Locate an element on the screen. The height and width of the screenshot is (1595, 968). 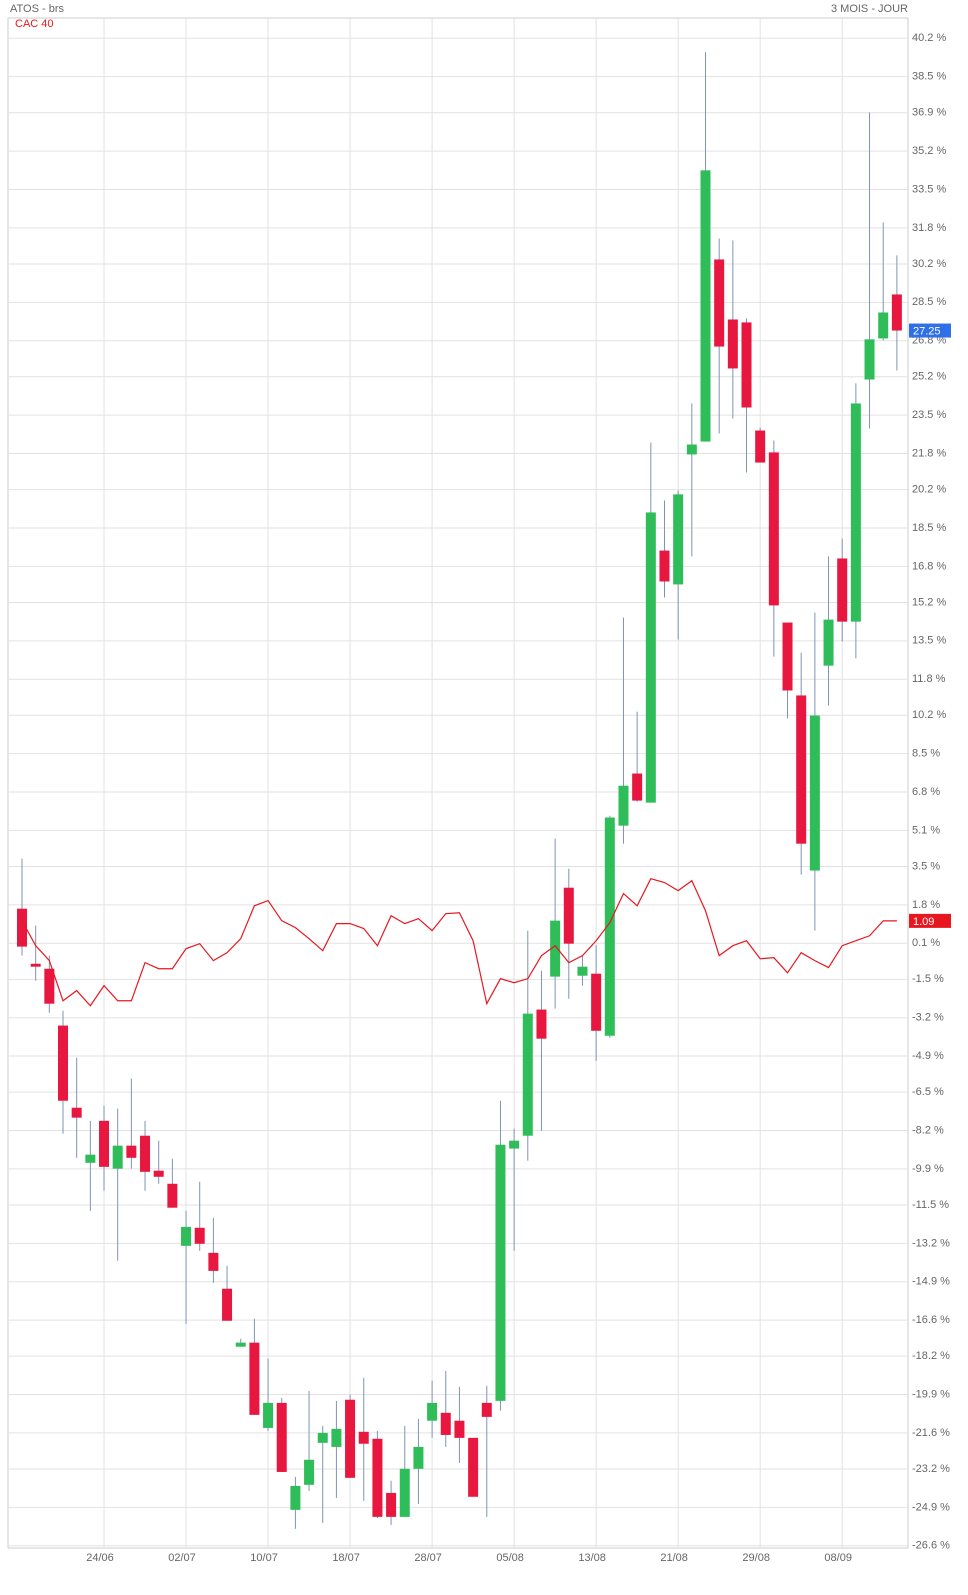
last-value-label: 1.09 is located at coordinates (923, 922).